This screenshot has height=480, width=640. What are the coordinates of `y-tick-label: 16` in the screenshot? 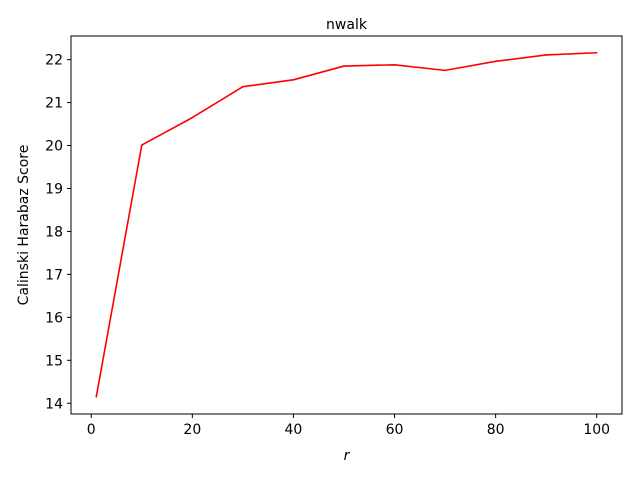 It's located at (54, 318).